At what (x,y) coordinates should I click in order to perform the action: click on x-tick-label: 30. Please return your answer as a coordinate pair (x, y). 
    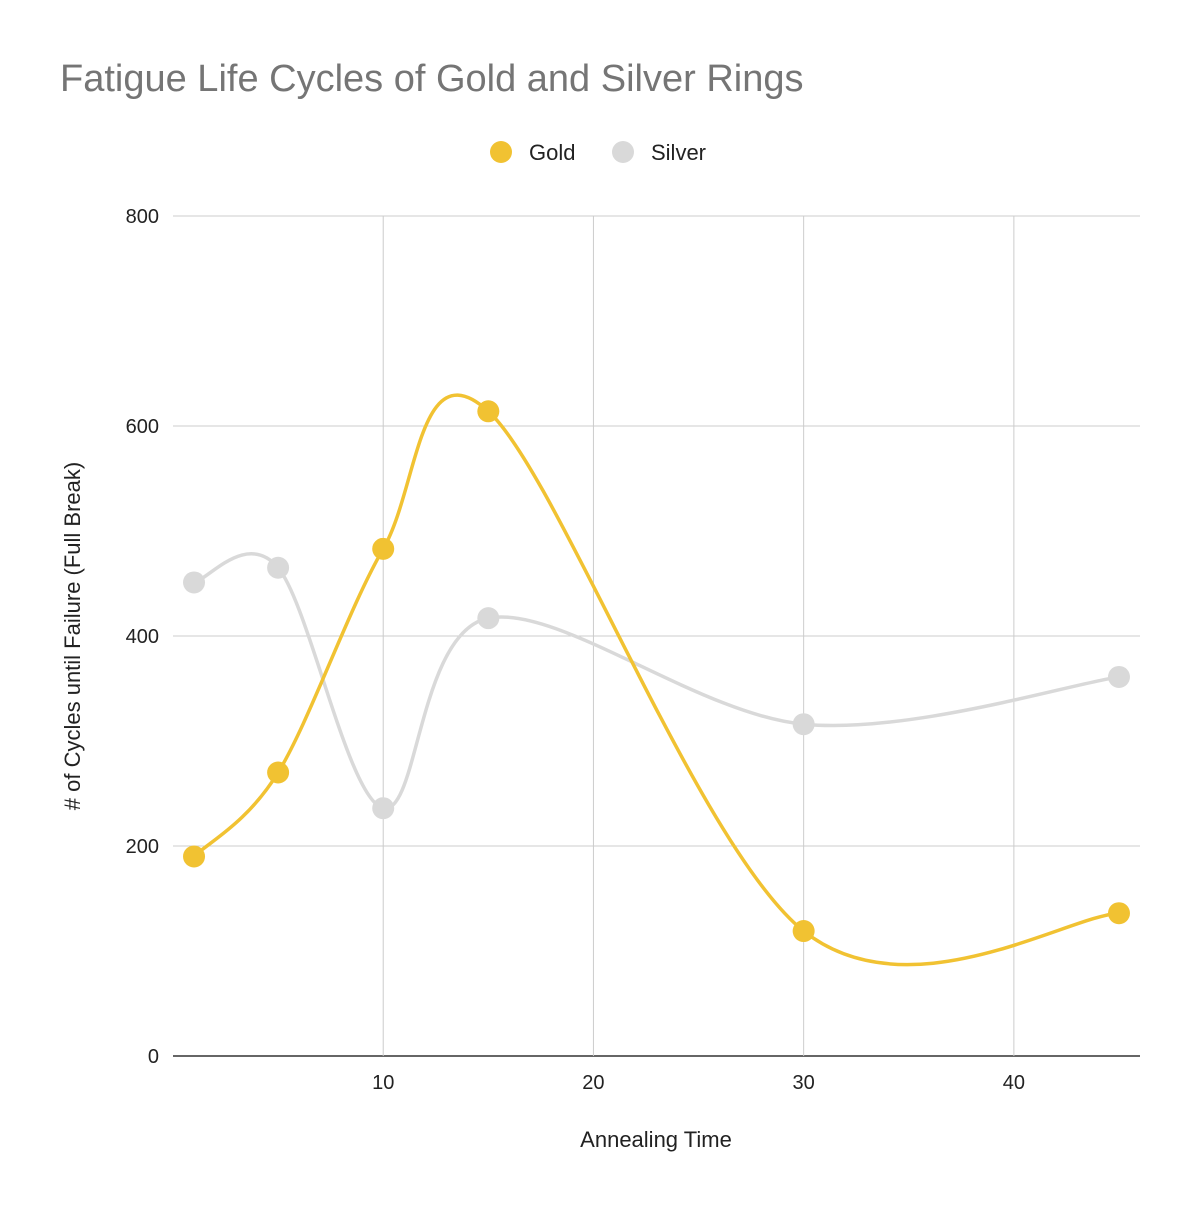
    Looking at the image, I should click on (804, 1083).